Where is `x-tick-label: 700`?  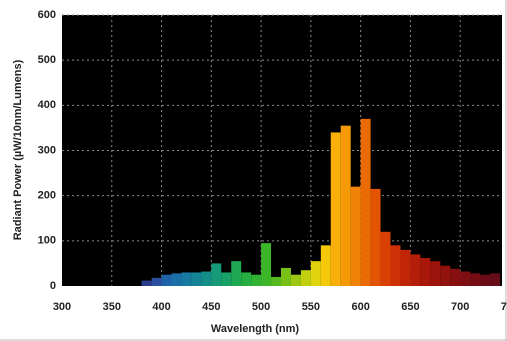
x-tick-label: 700 is located at coordinates (460, 307).